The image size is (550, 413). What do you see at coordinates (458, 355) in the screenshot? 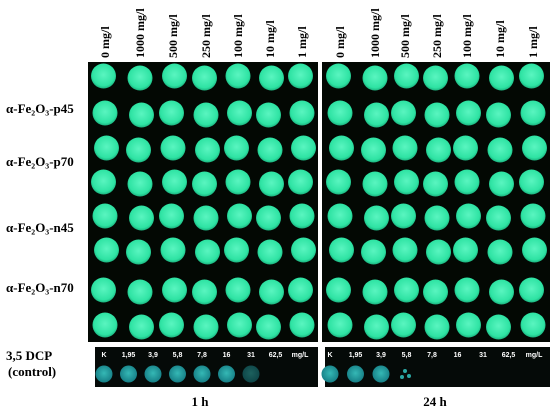
I see `control-dose: 16` at bounding box center [458, 355].